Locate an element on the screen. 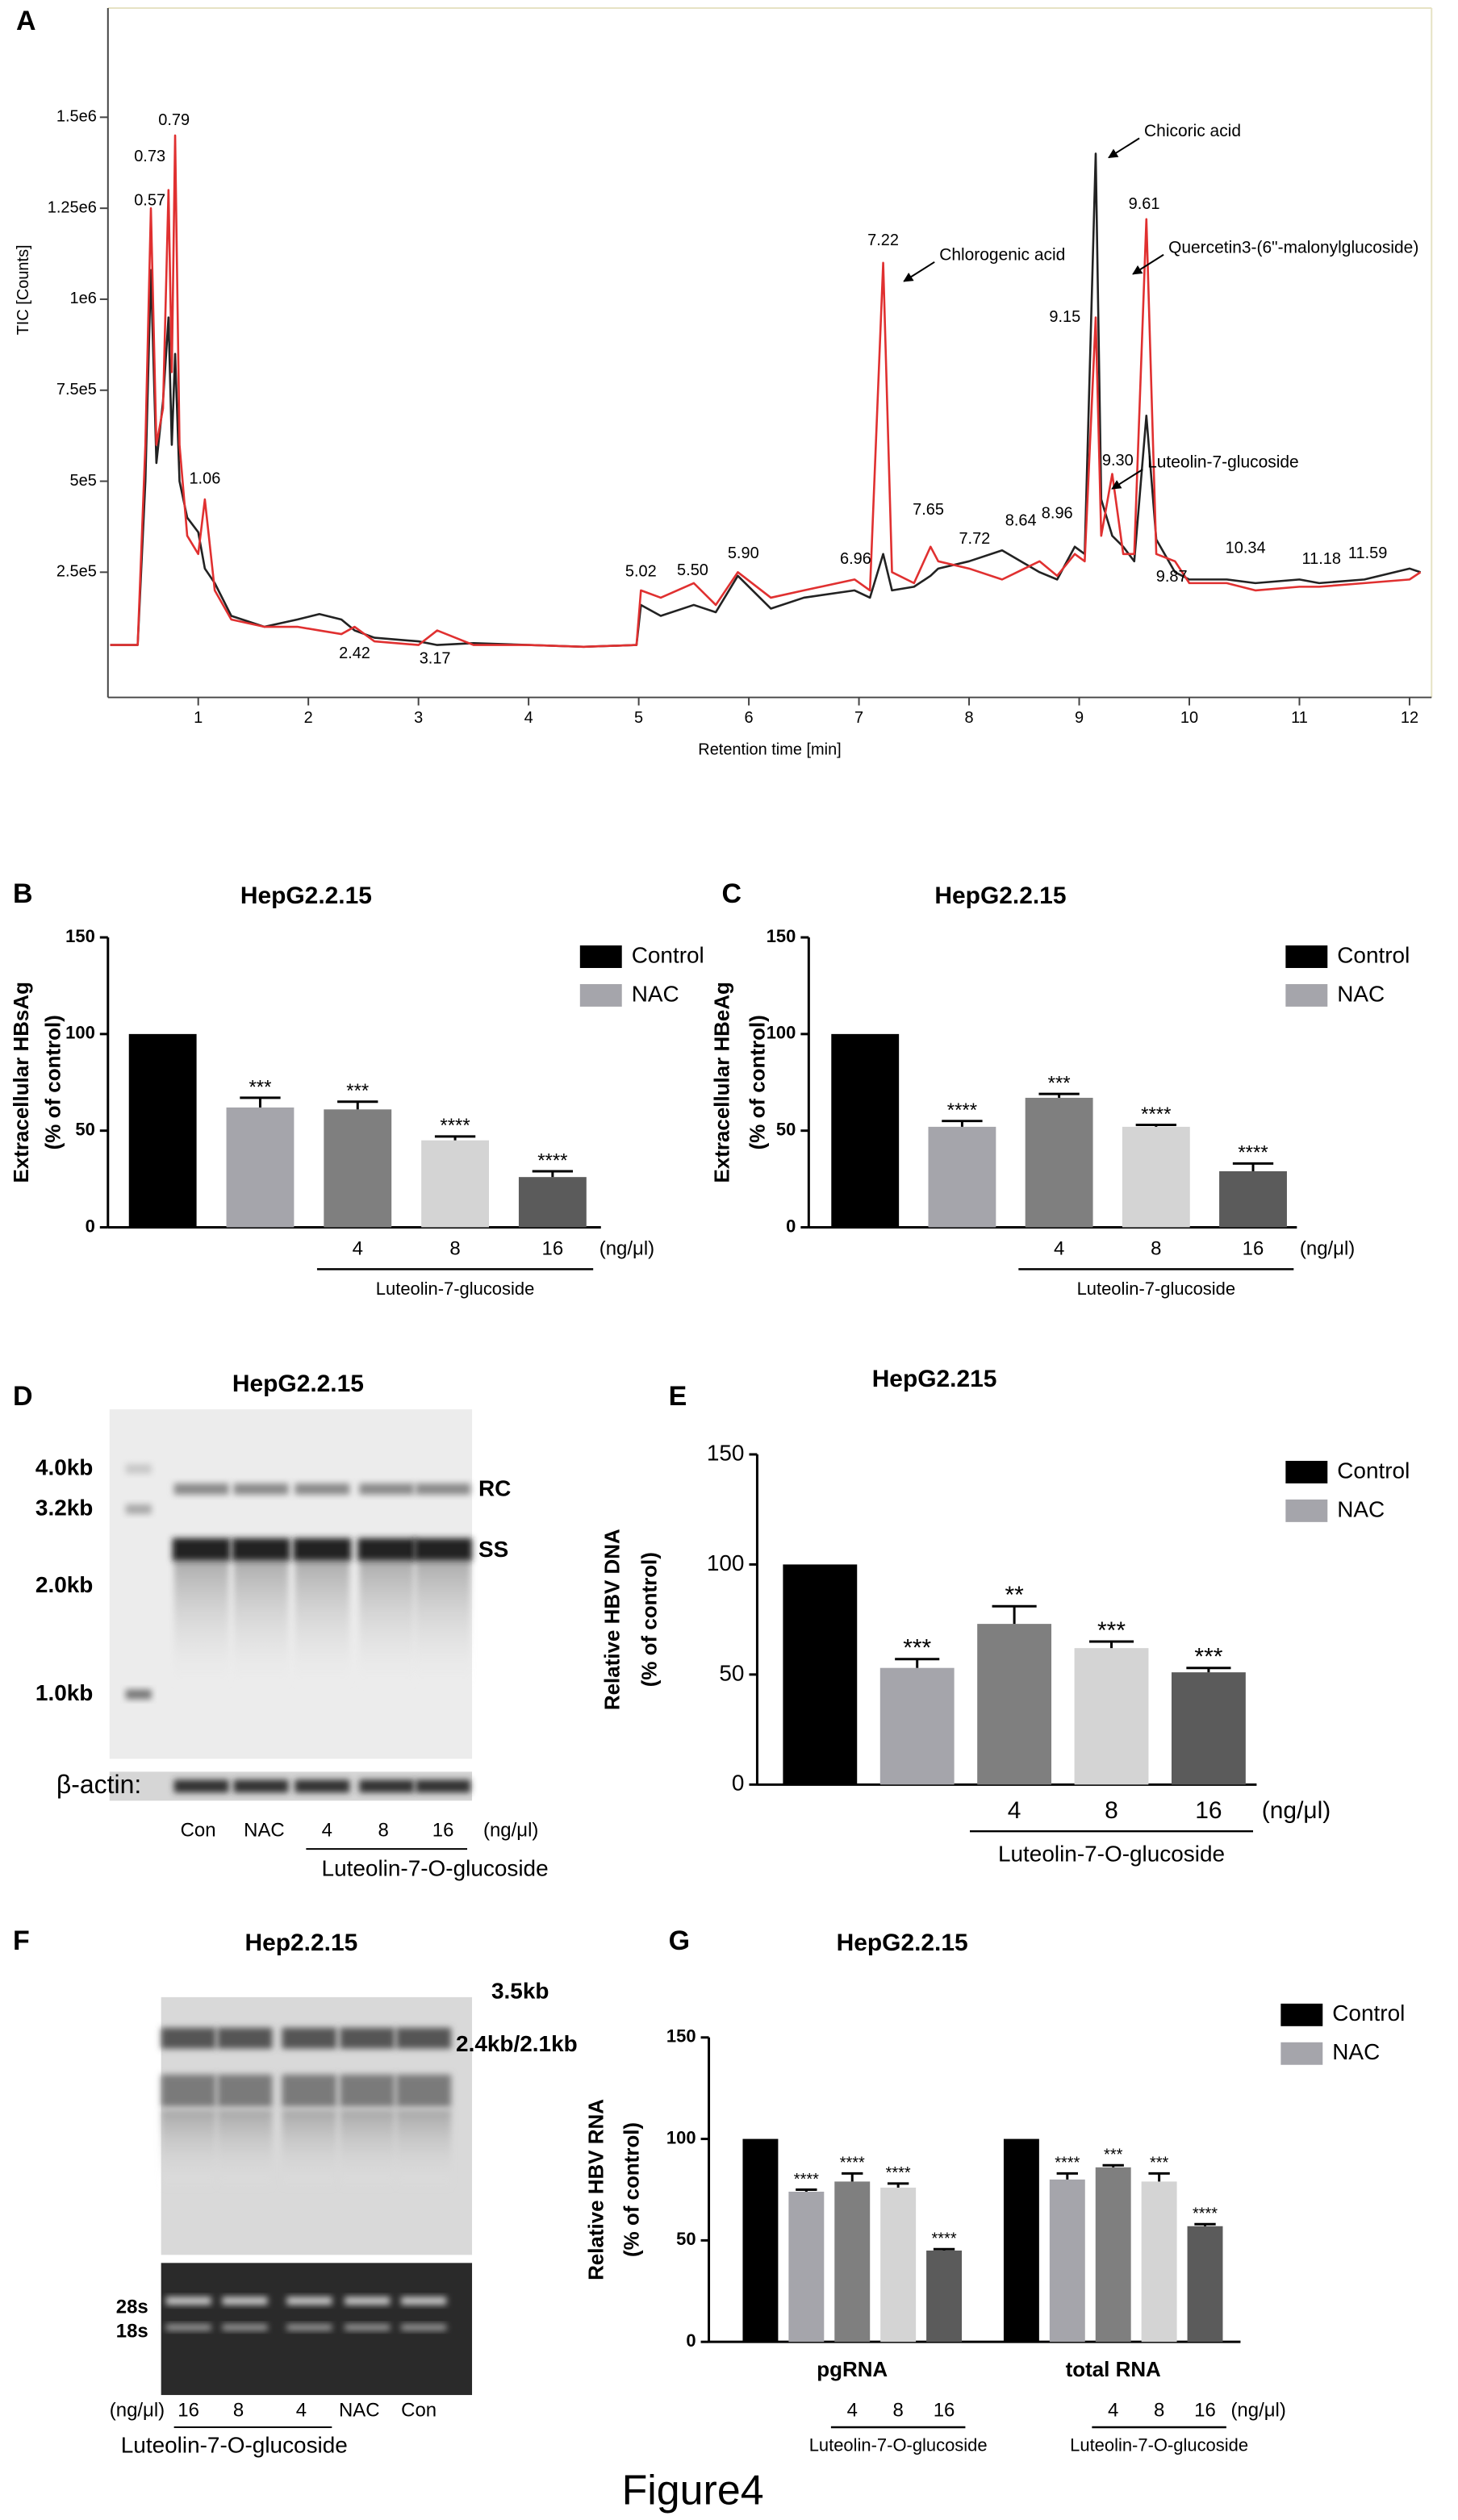 This screenshot has height=2520, width=1458. lane-label: 16 is located at coordinates (443, 1831).